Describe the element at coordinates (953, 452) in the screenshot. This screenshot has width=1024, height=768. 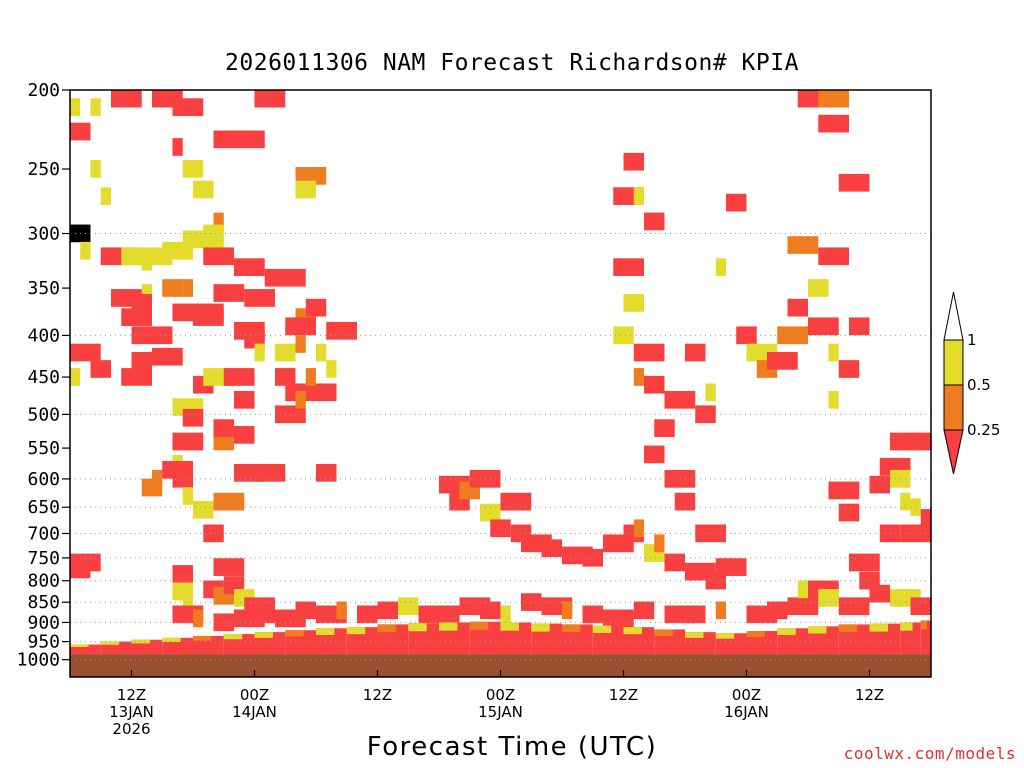
I see `colorbar-bottom-arrow` at that location.